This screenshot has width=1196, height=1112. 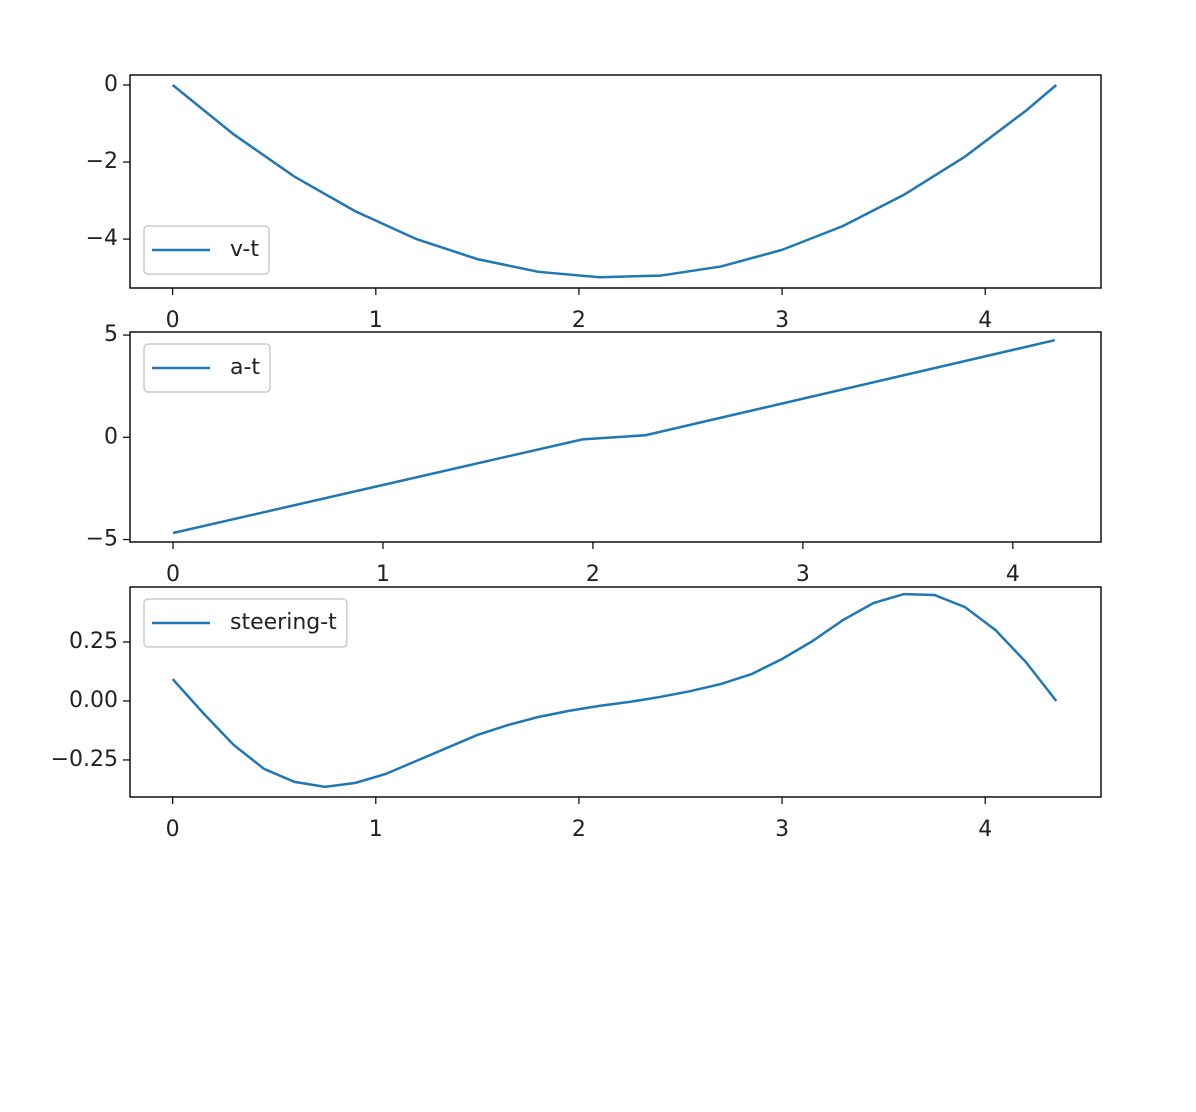 I want to click on y-tick-label: 0.00, so click(x=93, y=700).